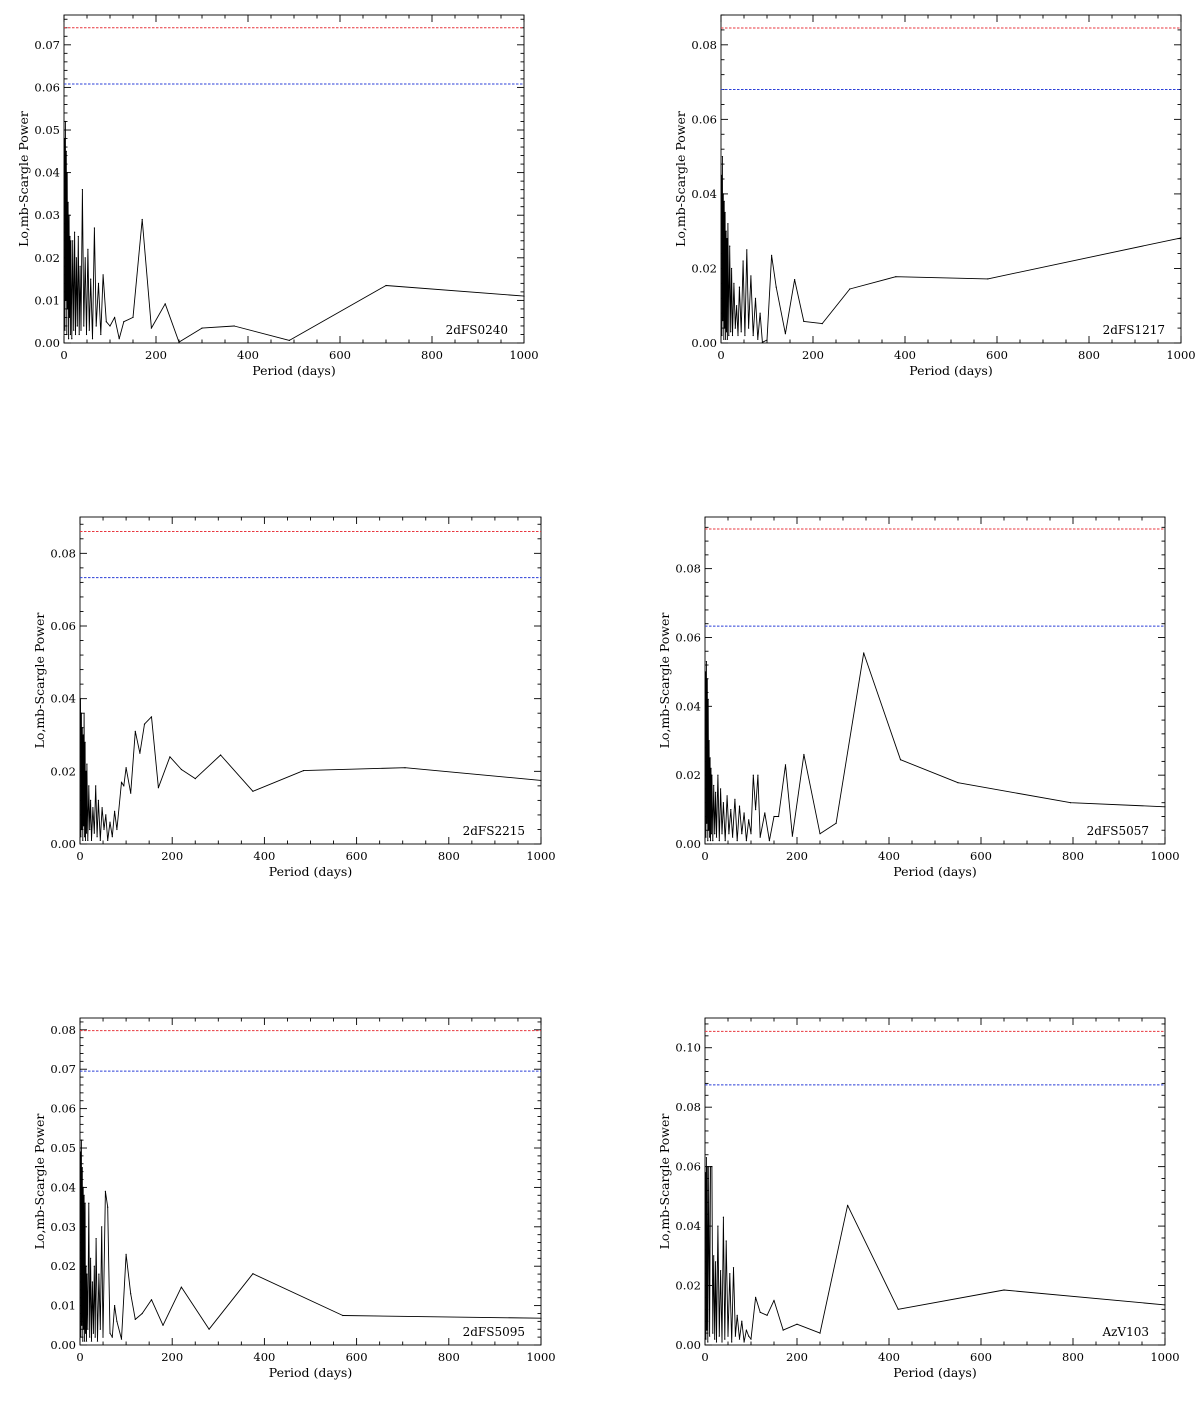 The height and width of the screenshot is (1401, 1200). Describe the element at coordinates (63, 1227) in the screenshot. I see `y-tick-label: 0.03` at that location.